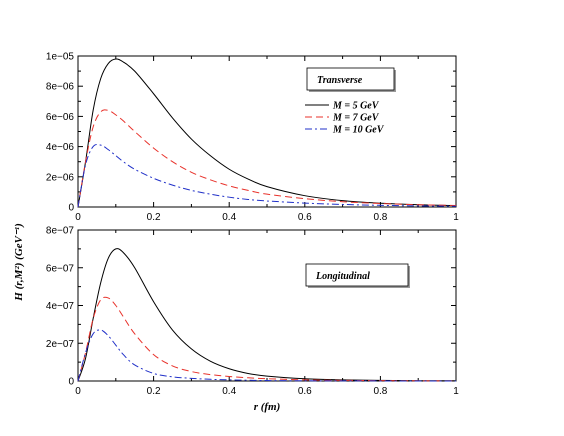 Image resolution: width=564 pixels, height=436 pixels. Describe the element at coordinates (60, 87) in the screenshot. I see `y-tick-label: 8e−06` at that location.